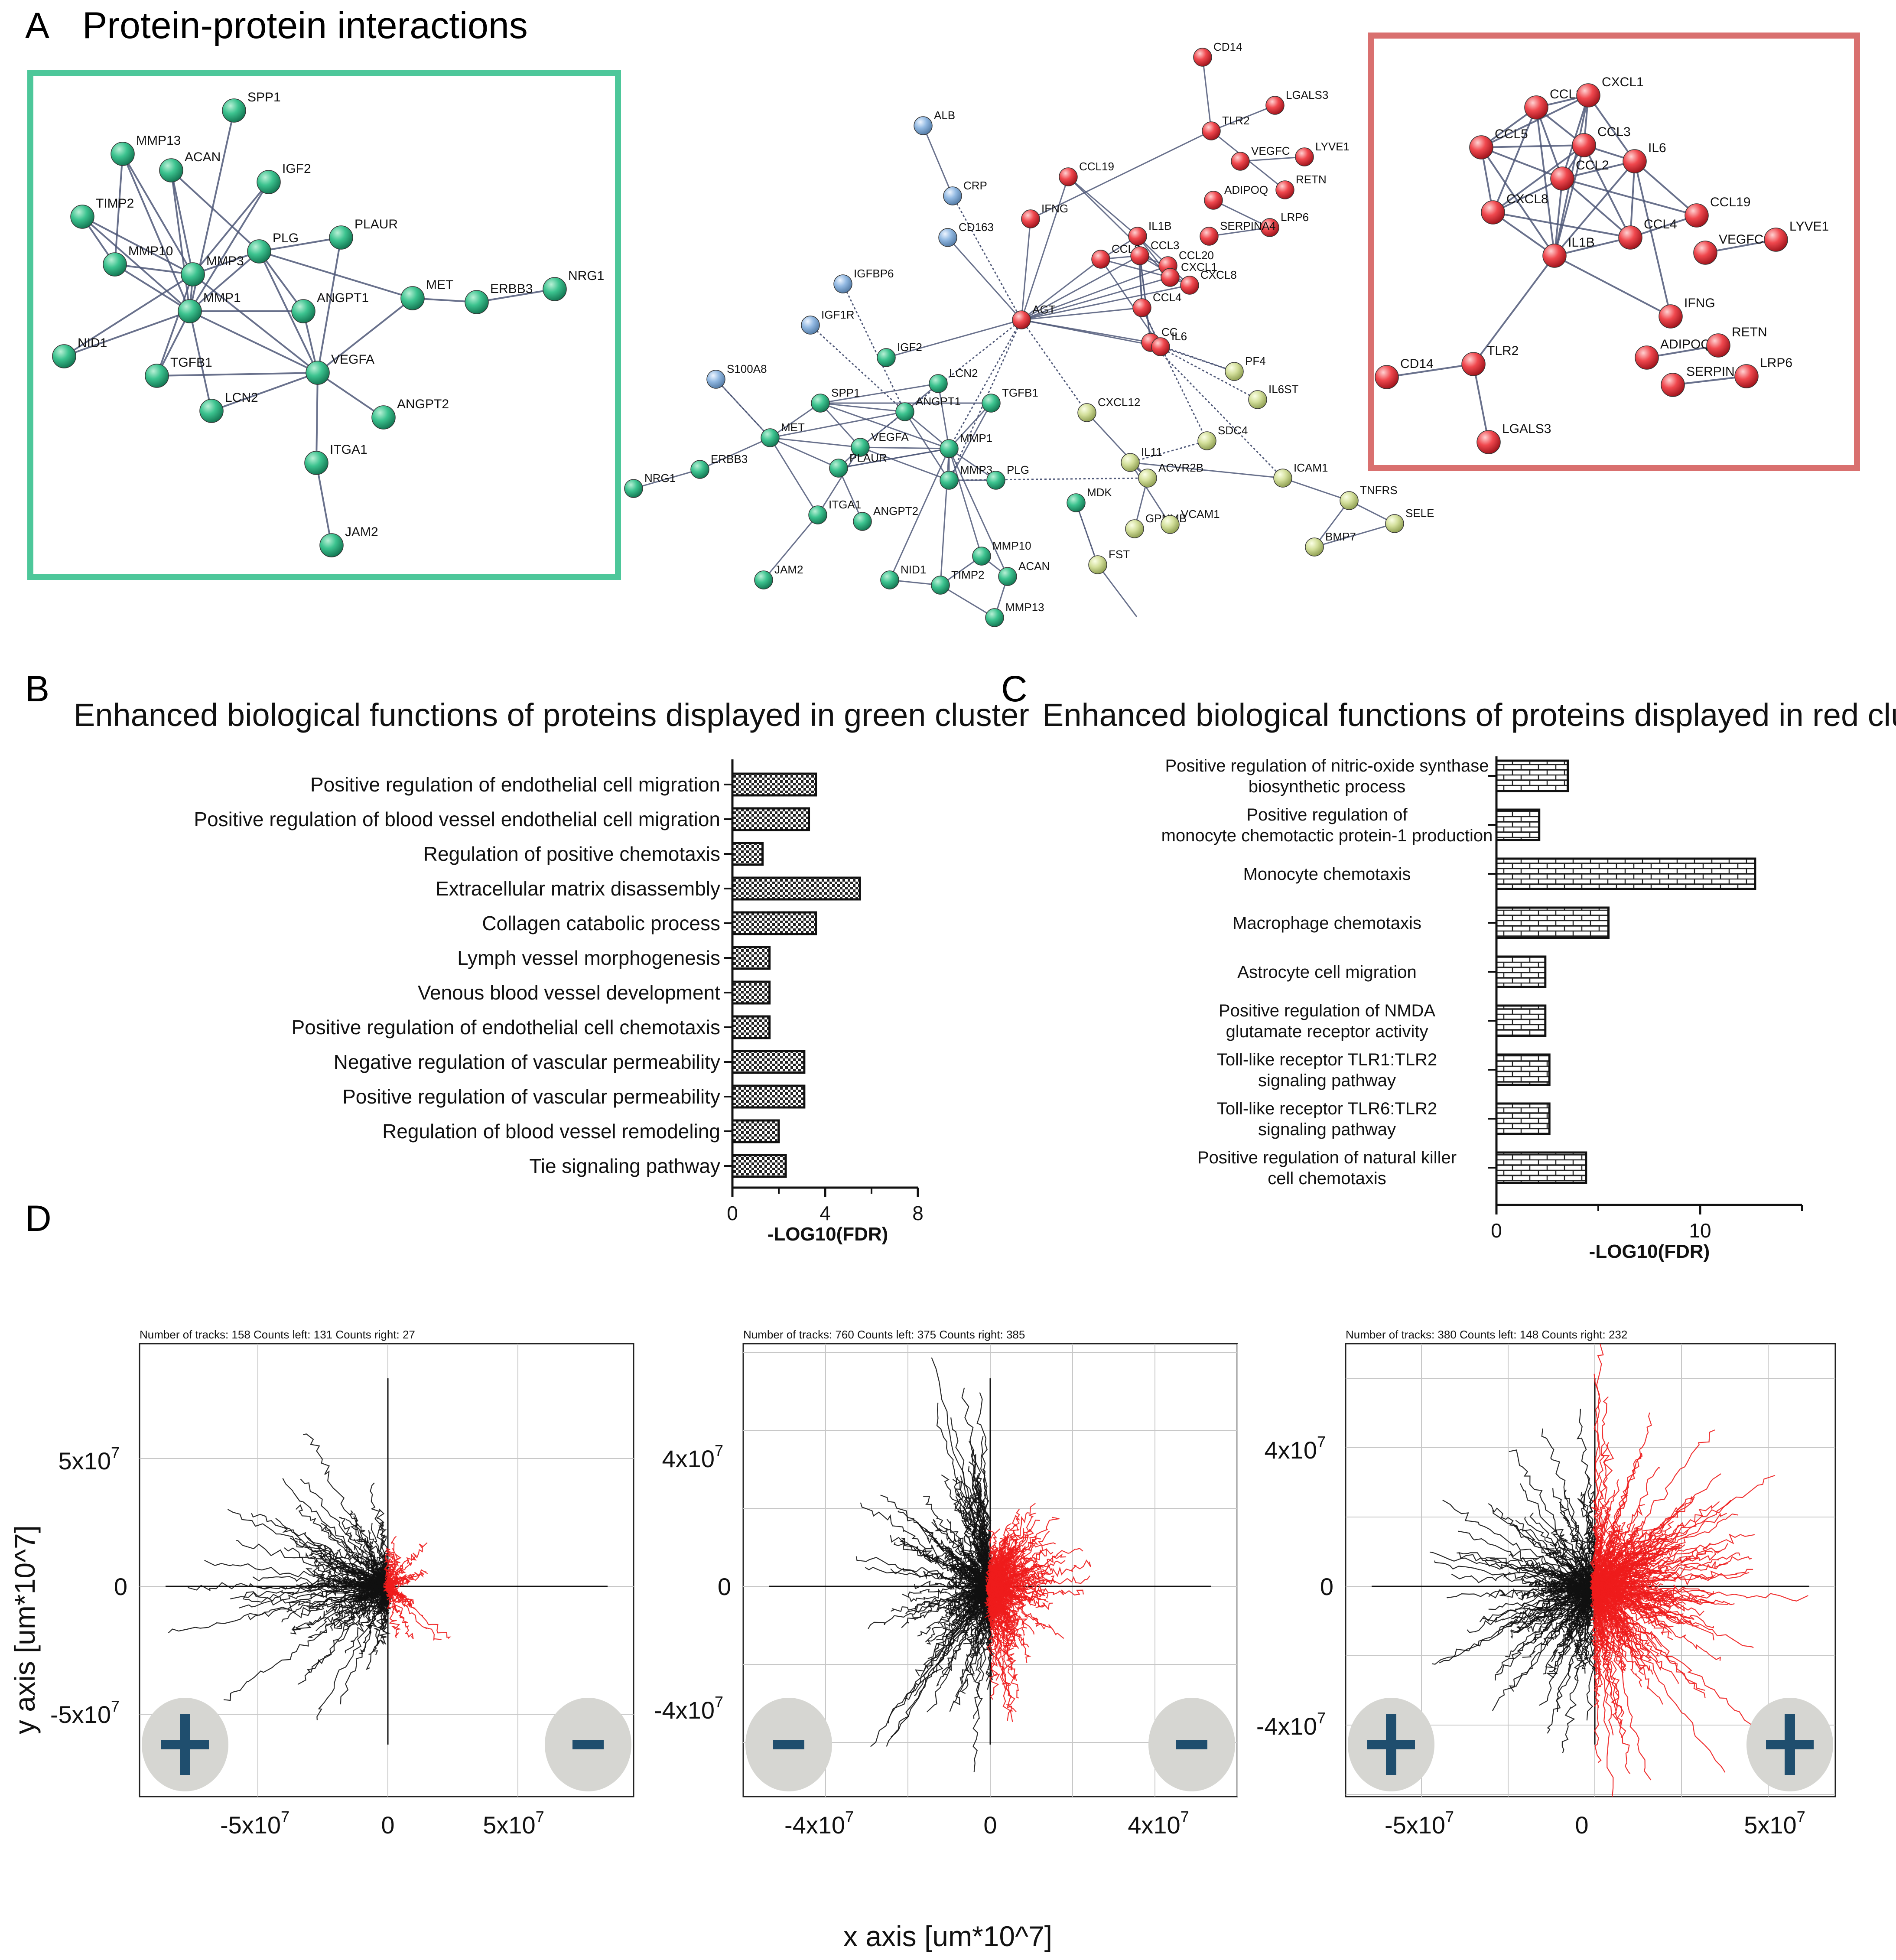 This screenshot has width=1896, height=1960. I want to click on category-label: Toll-like receptor TLR1:TLR2, so click(1327, 1059).